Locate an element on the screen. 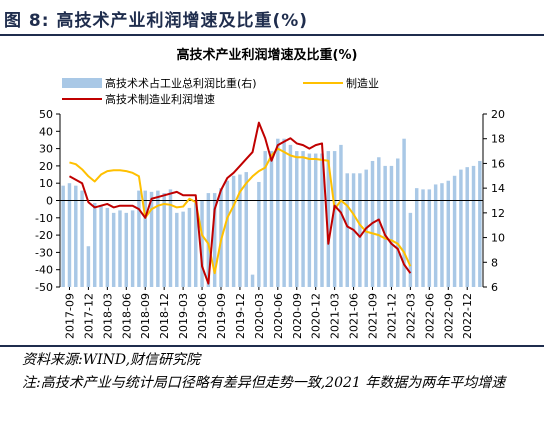  x-tick-label: 2021-03 is located at coordinates (335, 316).